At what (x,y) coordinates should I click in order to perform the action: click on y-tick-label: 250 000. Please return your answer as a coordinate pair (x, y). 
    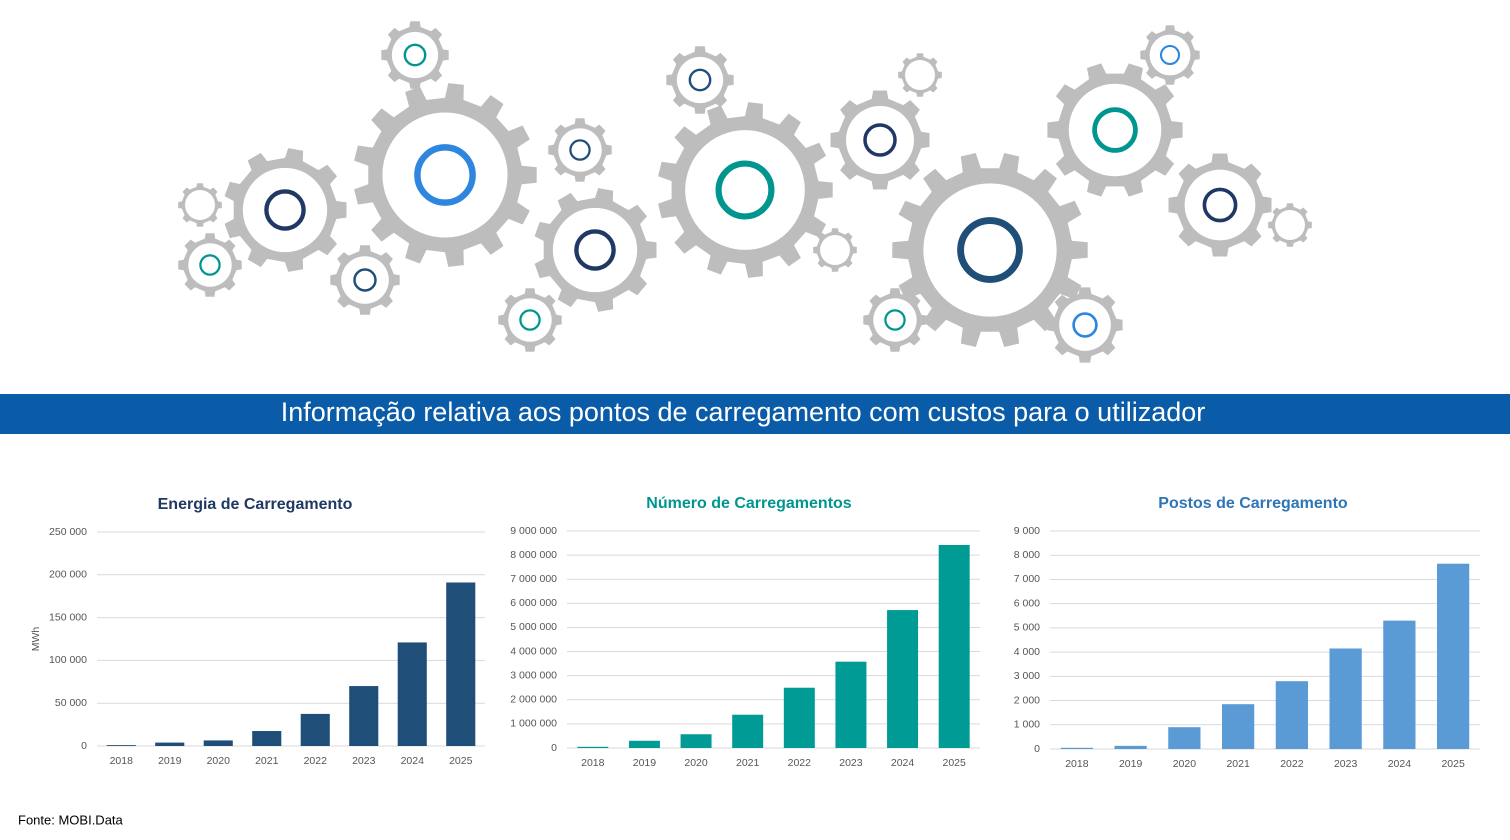
    Looking at the image, I should click on (68, 532).